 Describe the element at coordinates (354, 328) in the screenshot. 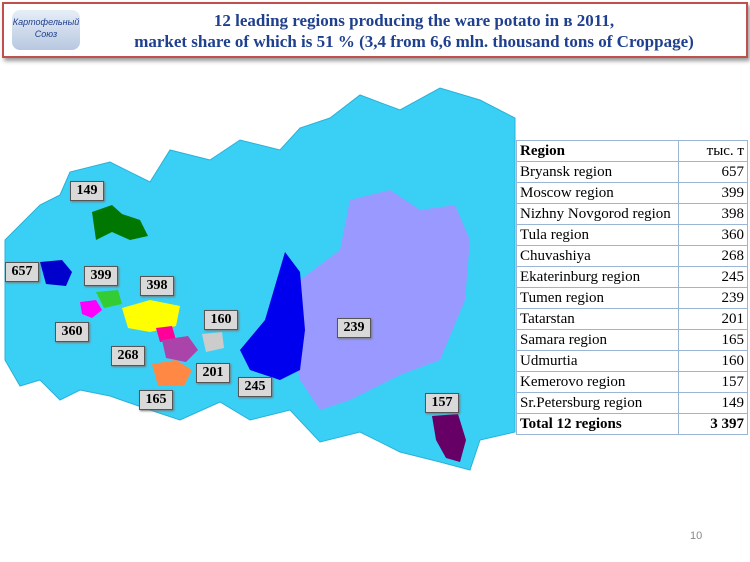

I see `map-label: 239` at that location.